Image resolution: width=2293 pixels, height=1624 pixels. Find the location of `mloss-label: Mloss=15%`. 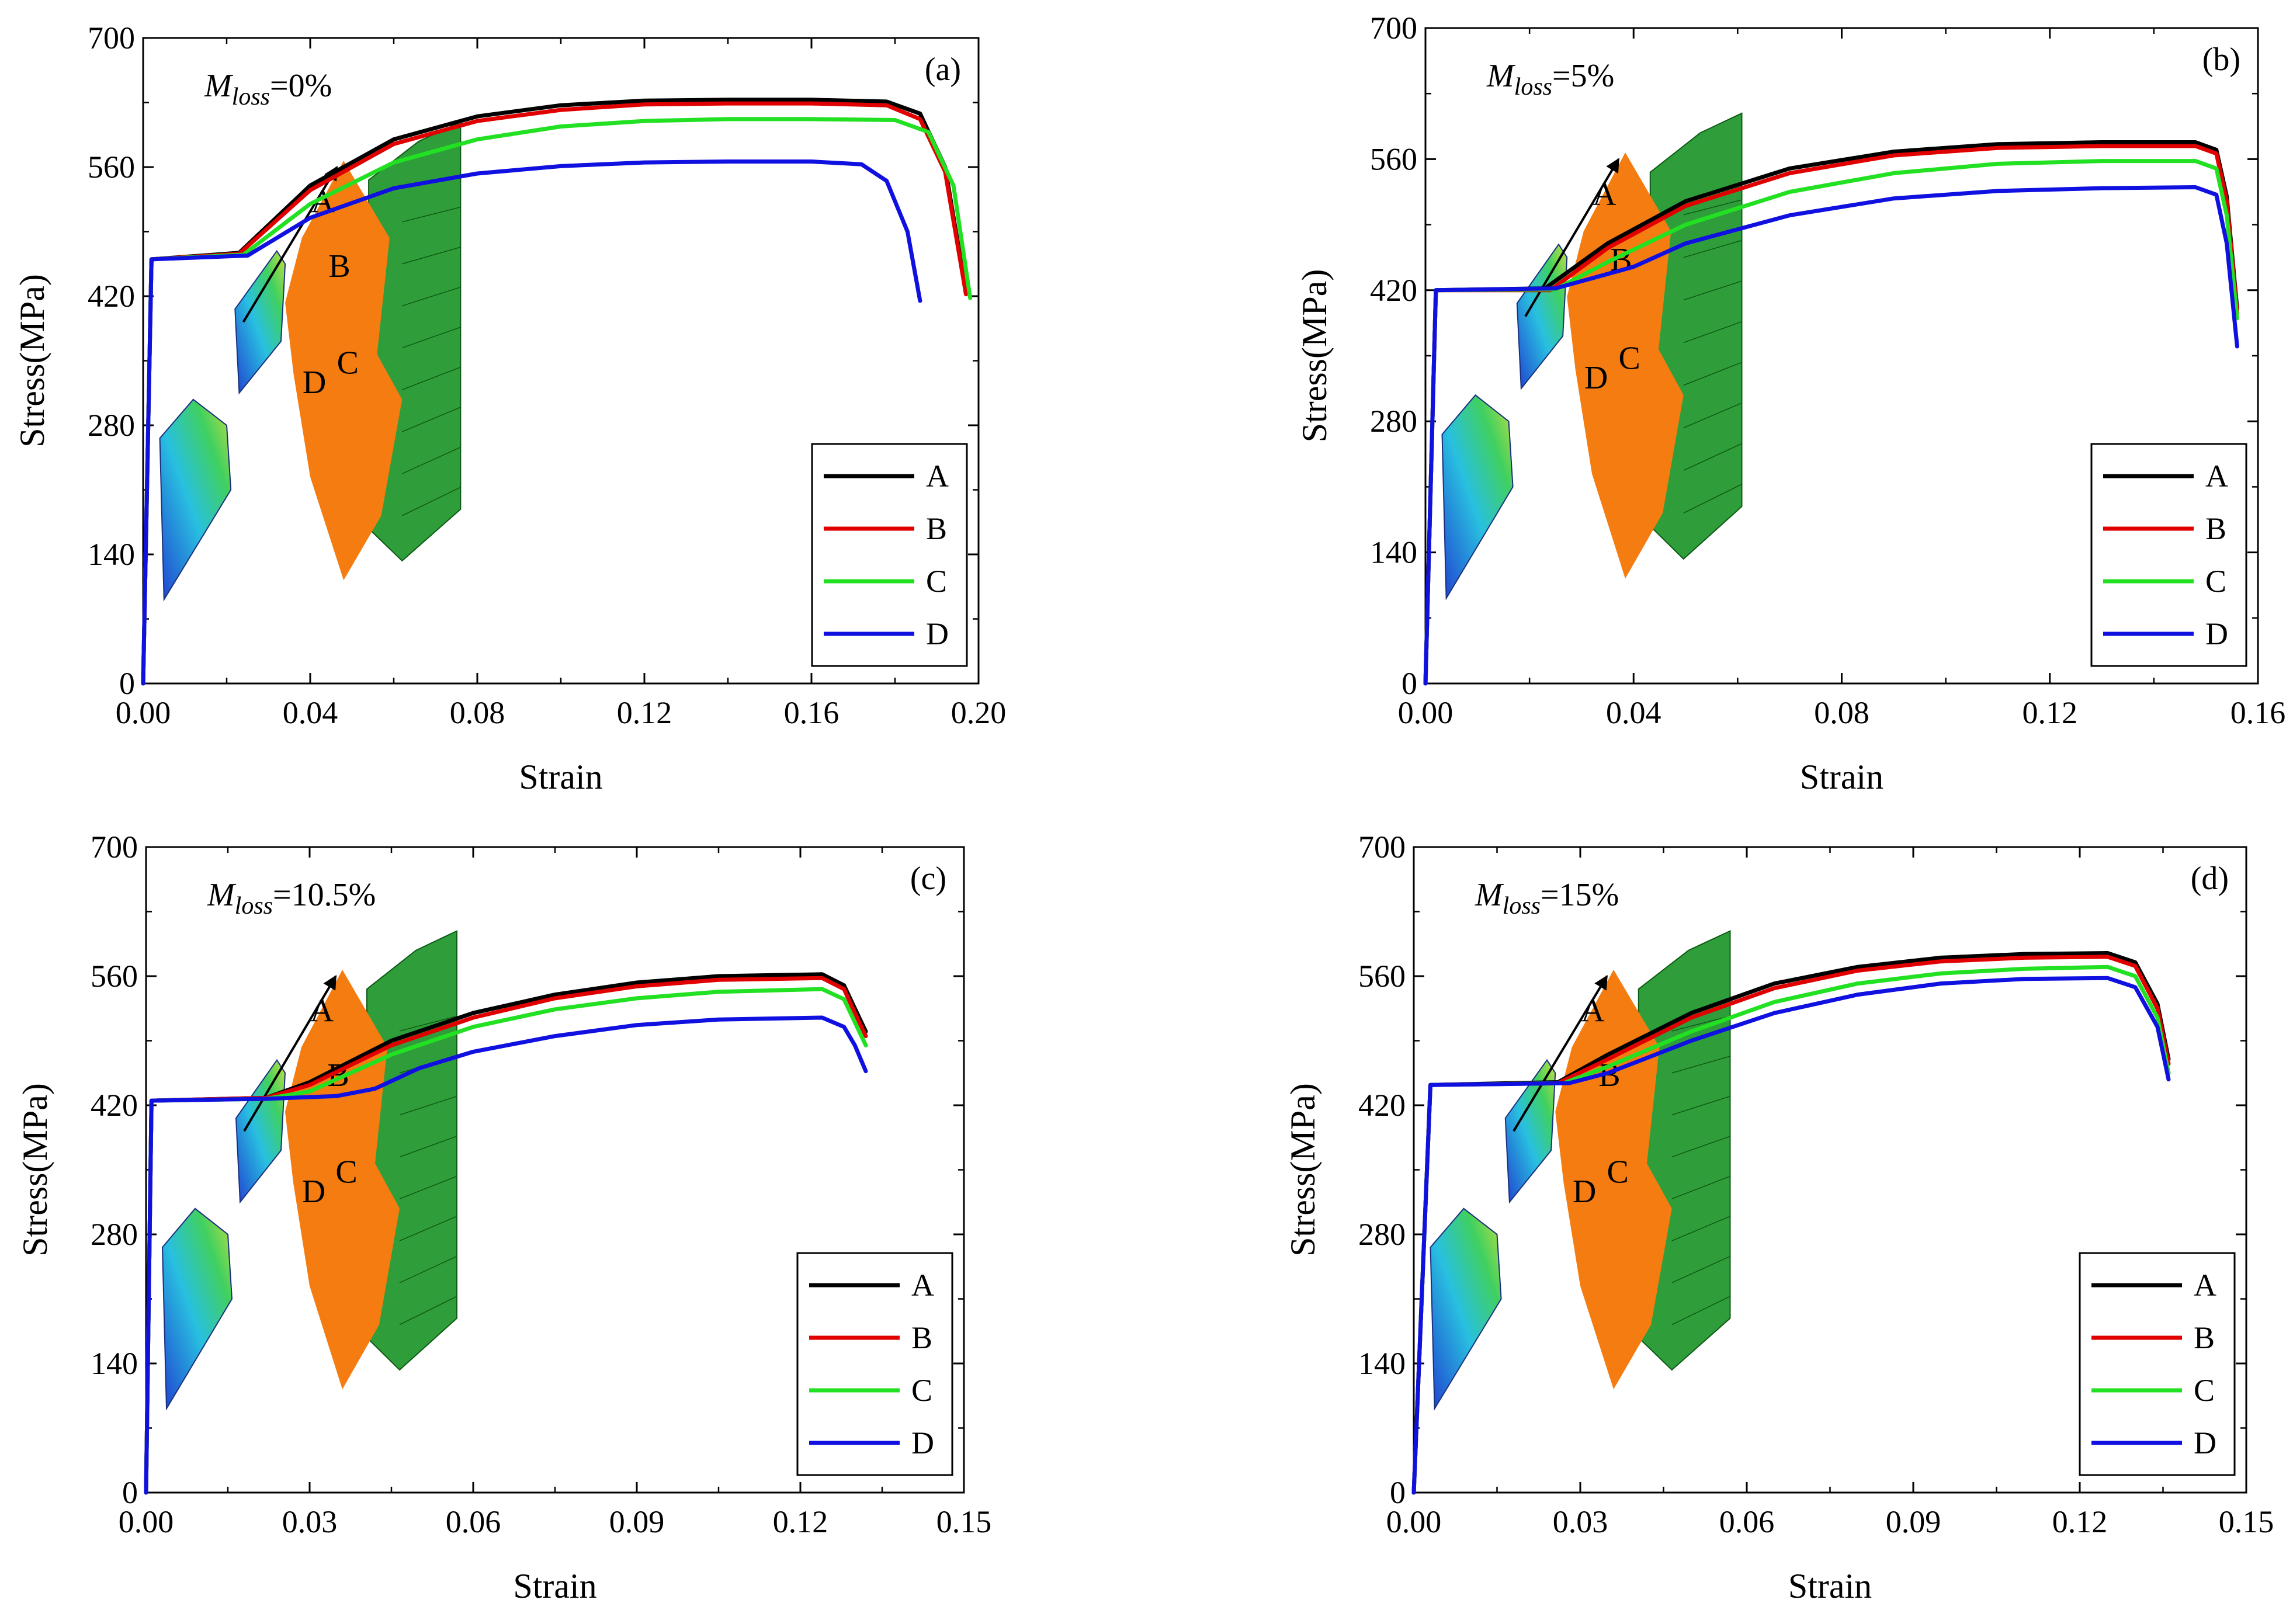

mloss-label: Mloss=15% is located at coordinates (1547, 898).